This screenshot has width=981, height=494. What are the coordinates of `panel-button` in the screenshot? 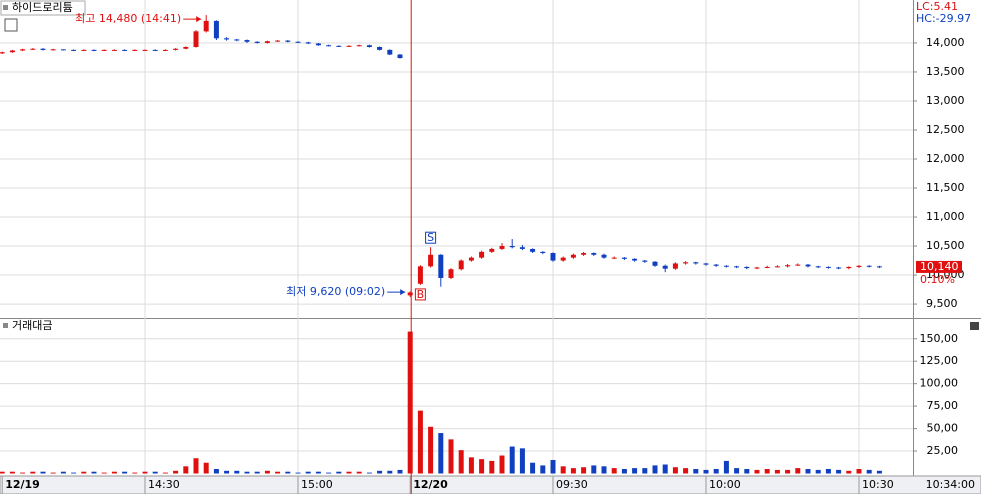 It's located at (974, 326).